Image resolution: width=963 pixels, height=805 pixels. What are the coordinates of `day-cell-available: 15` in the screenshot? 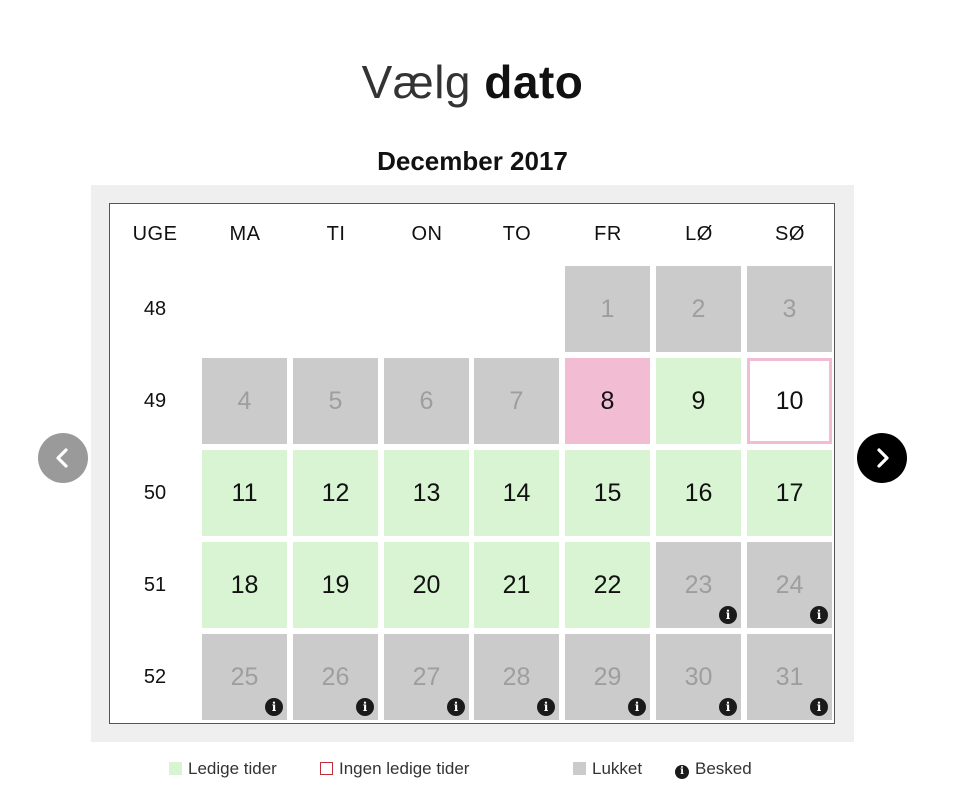 It's located at (607, 493).